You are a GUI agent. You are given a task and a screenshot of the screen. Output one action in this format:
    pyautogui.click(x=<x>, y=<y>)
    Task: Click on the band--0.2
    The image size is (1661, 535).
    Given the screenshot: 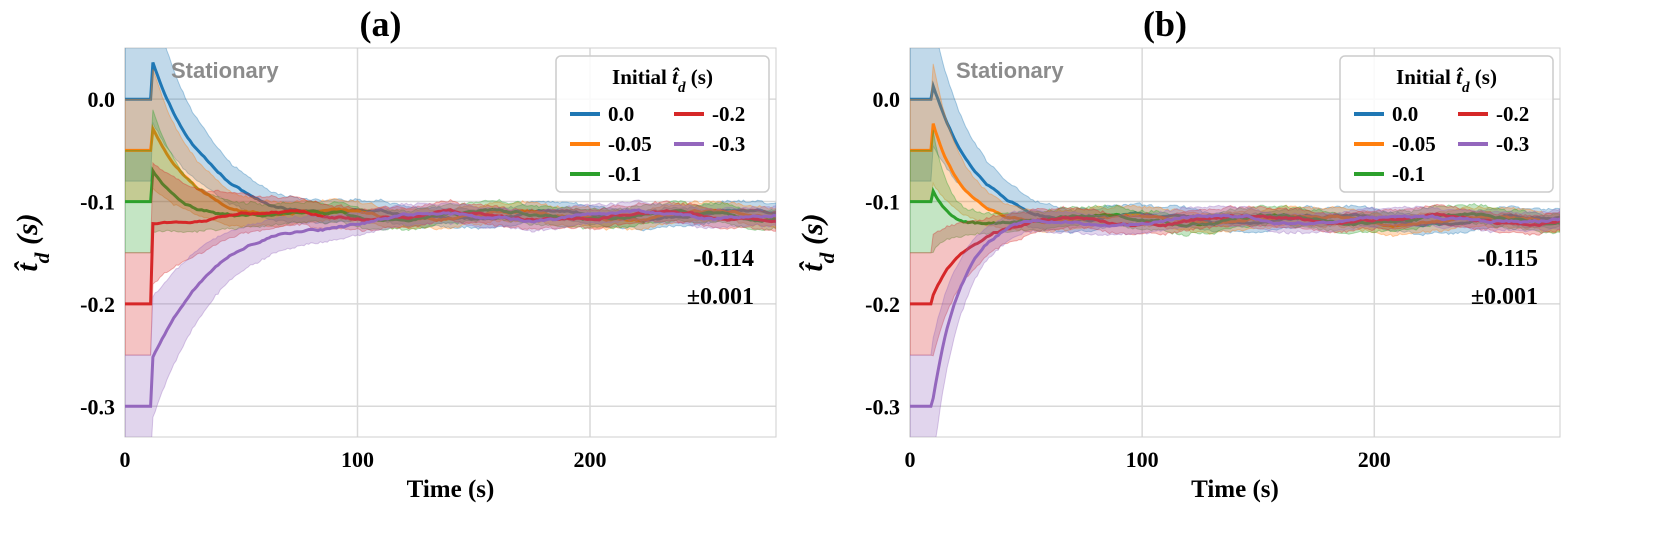 What is the action you would take?
    pyautogui.click(x=1235, y=280)
    